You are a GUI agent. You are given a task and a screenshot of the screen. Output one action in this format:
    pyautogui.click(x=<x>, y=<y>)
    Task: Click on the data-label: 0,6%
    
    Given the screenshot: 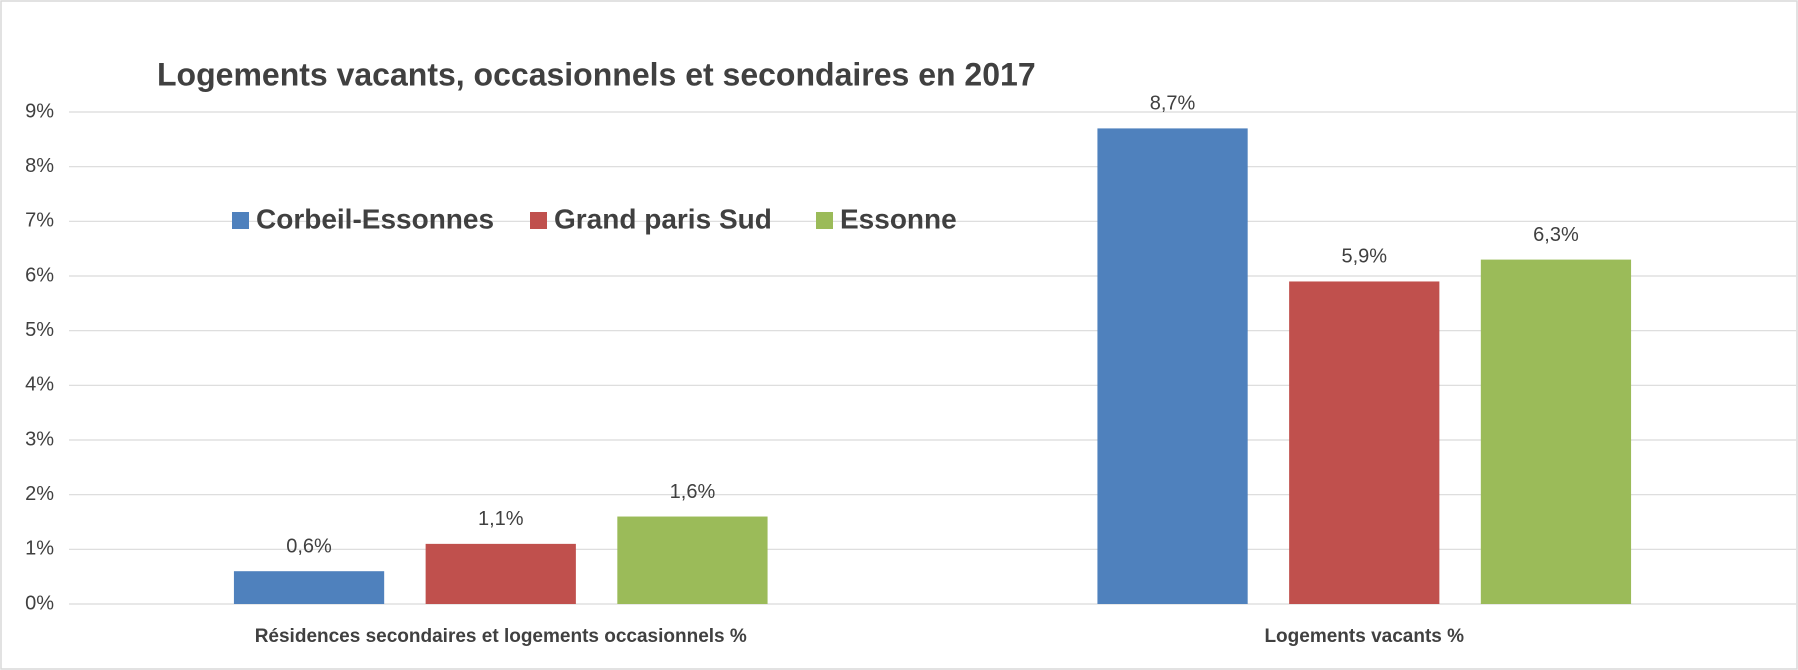 What is the action you would take?
    pyautogui.click(x=309, y=546)
    